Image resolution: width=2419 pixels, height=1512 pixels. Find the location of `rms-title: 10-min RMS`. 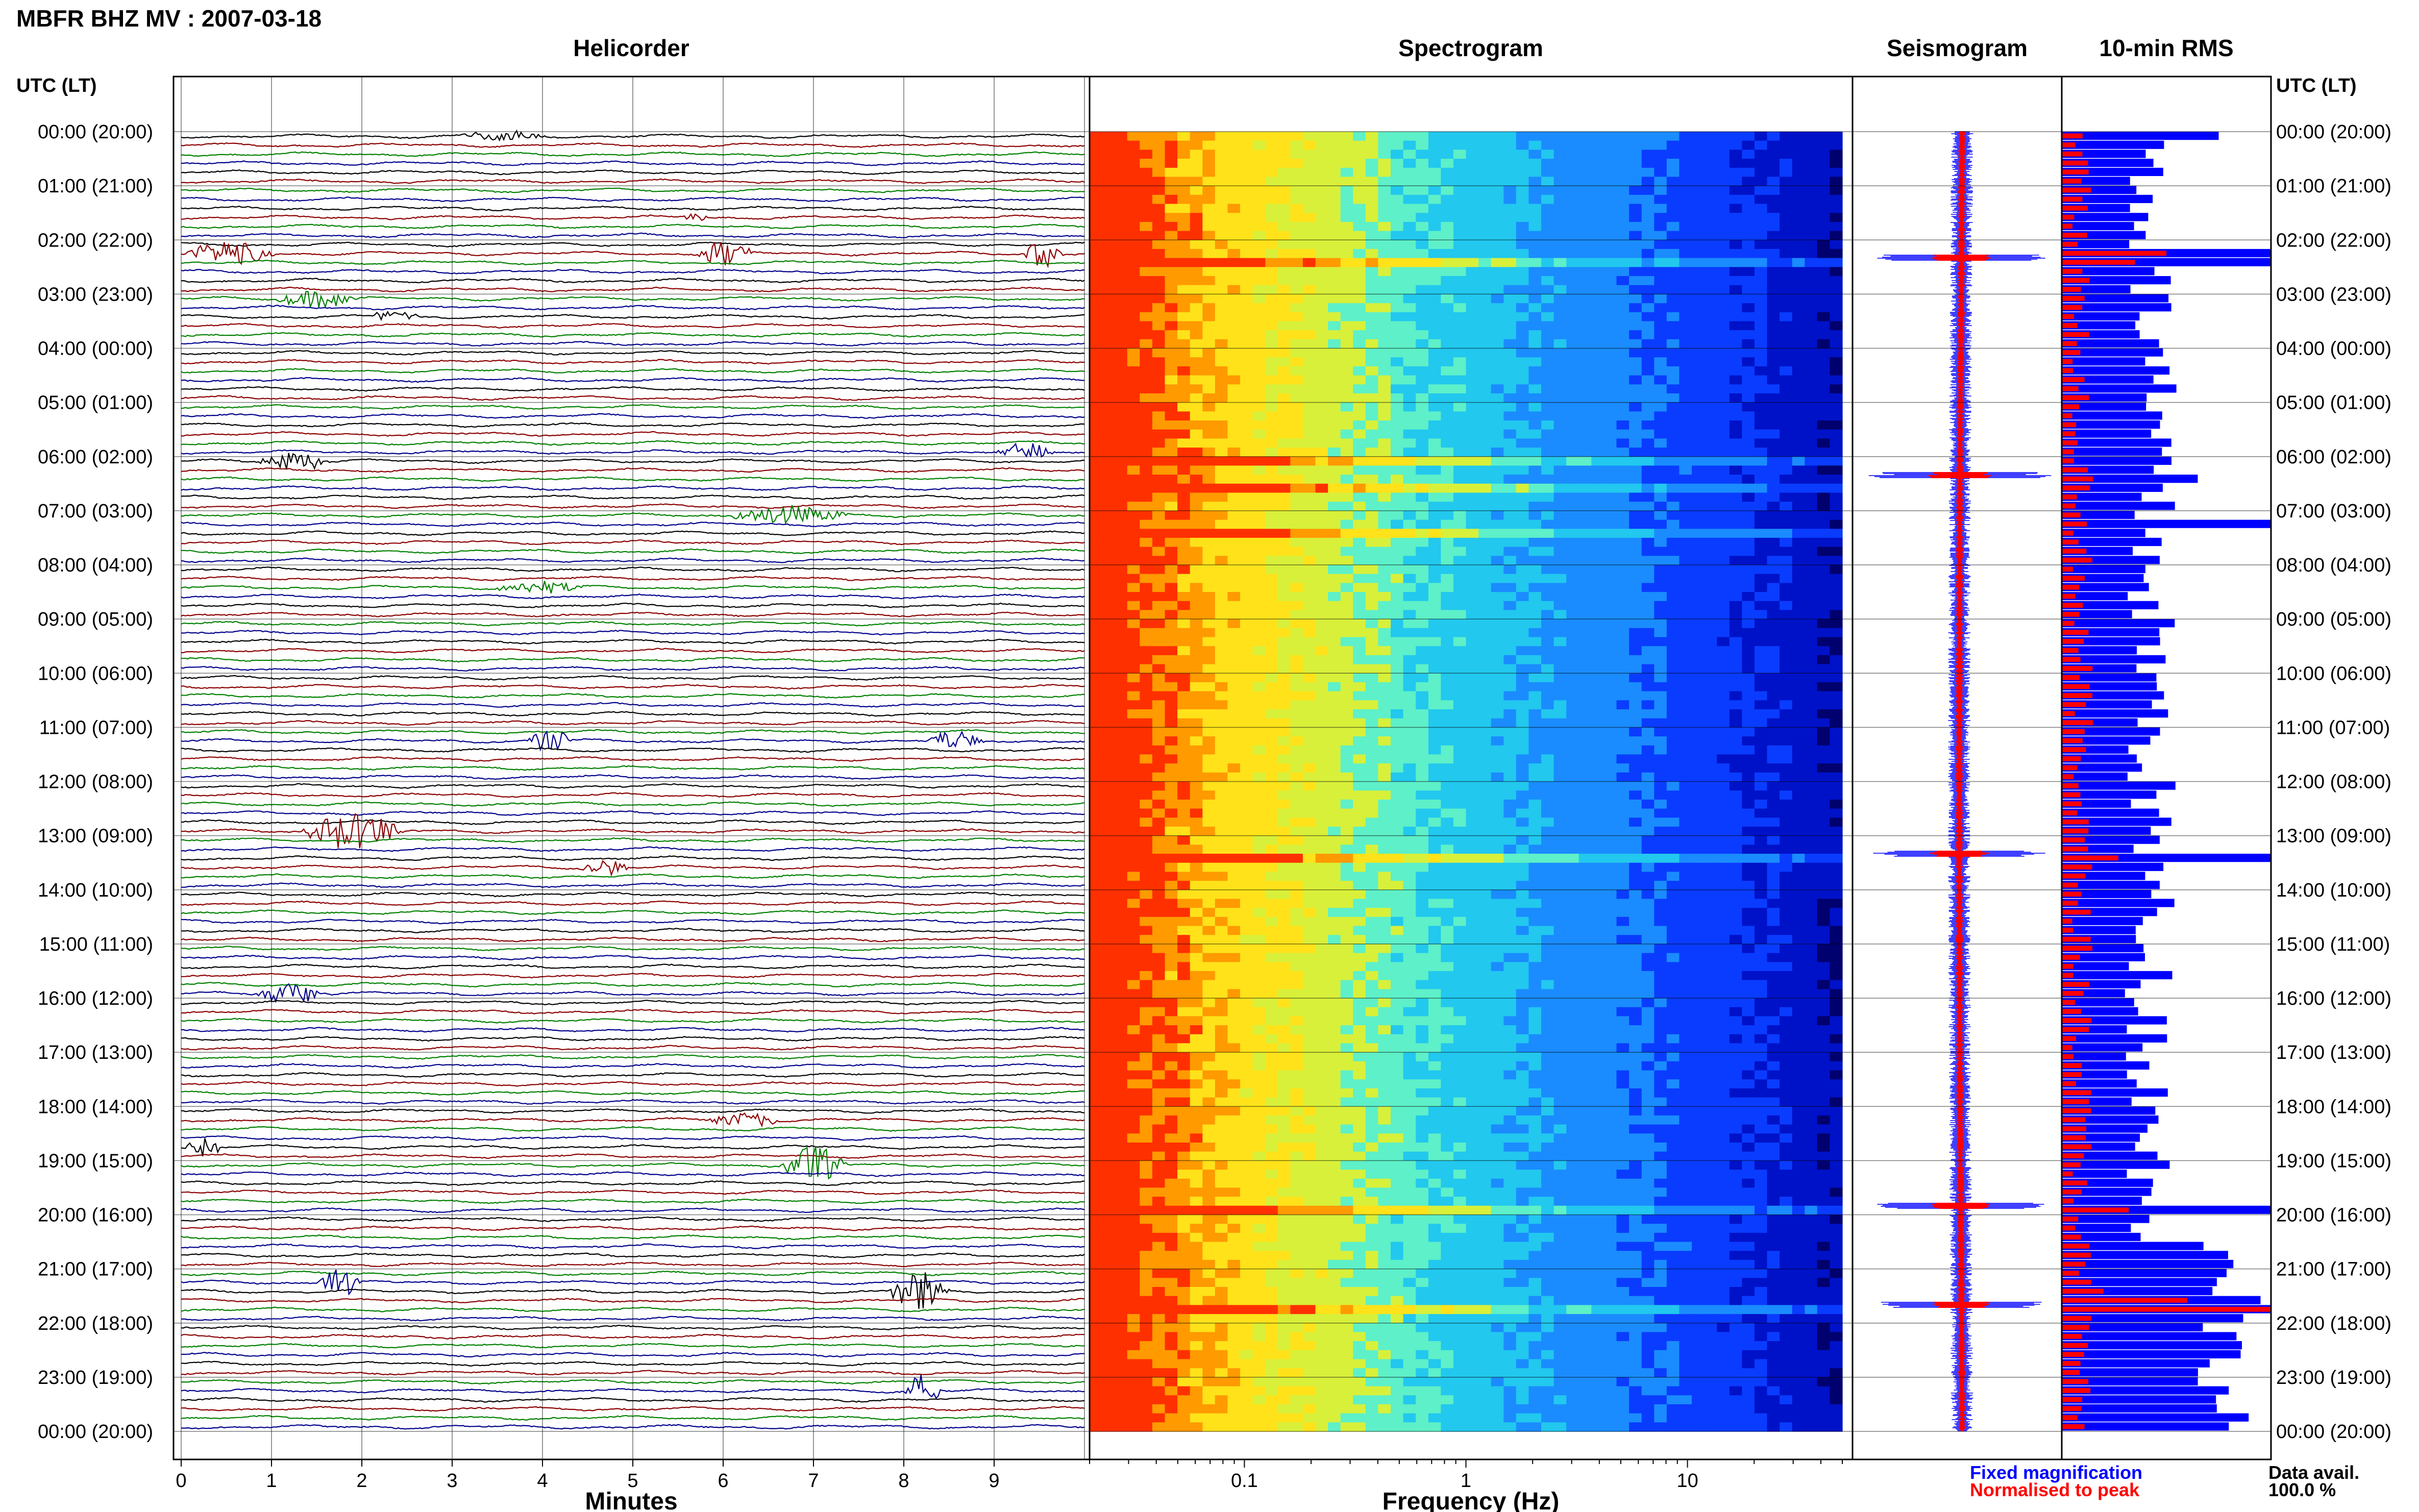

rms-title: 10-min RMS is located at coordinates (2166, 48).